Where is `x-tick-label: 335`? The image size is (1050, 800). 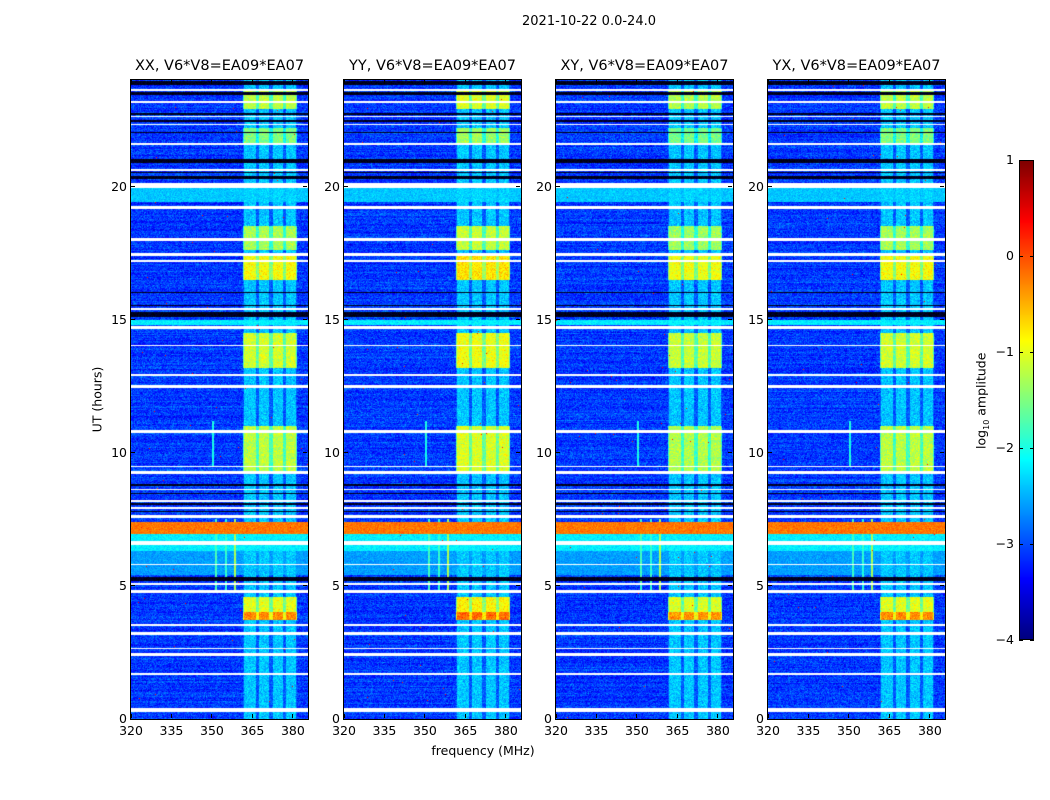
x-tick-label: 335 is located at coordinates (171, 730).